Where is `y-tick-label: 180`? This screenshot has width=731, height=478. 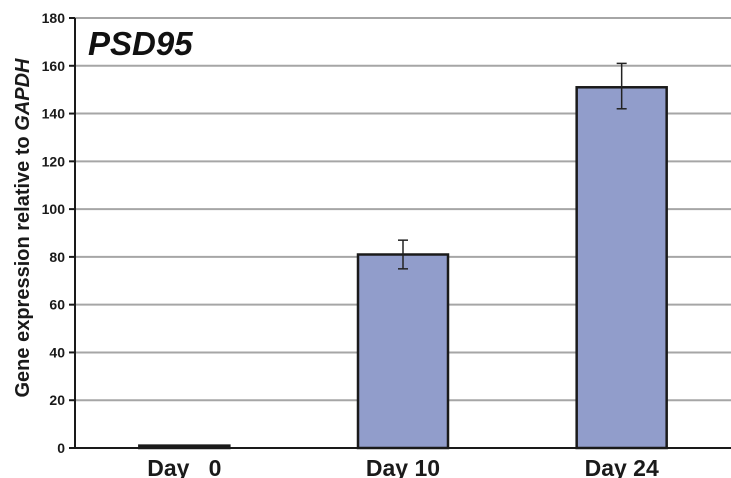 y-tick-label: 180 is located at coordinates (54, 18).